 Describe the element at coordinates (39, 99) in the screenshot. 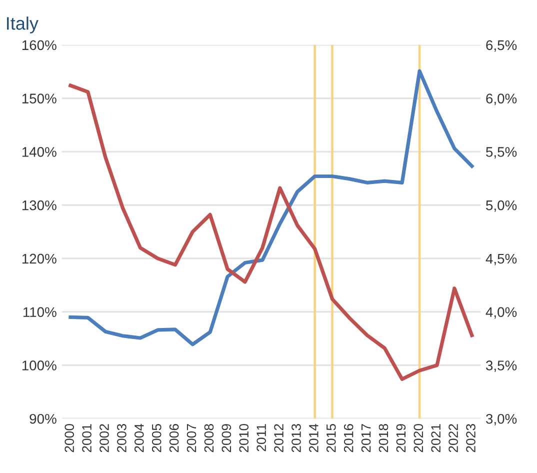

I see `y-tick-label: 150%` at that location.